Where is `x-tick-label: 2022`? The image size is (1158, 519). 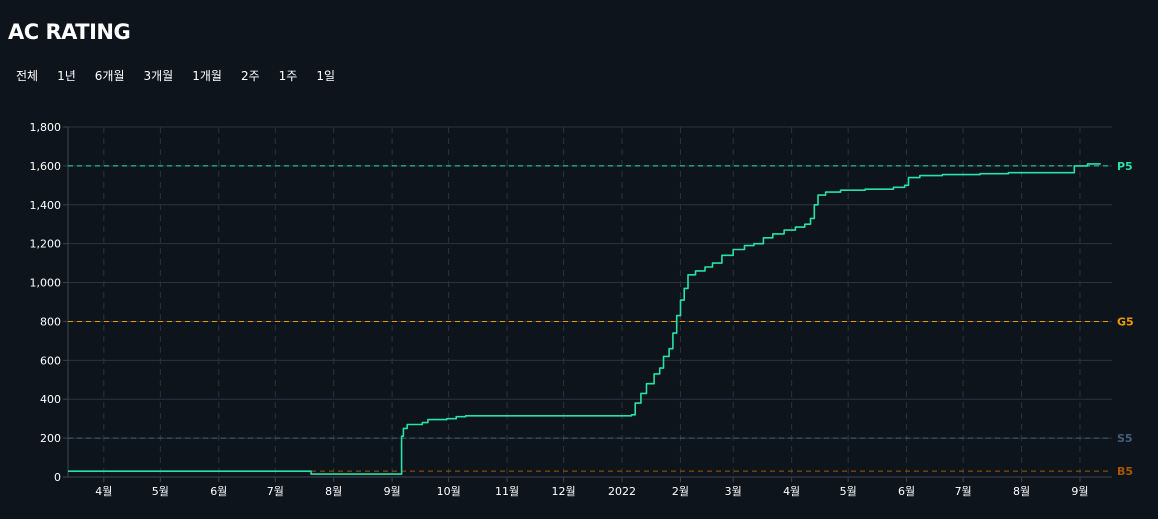 x-tick-label: 2022 is located at coordinates (622, 491).